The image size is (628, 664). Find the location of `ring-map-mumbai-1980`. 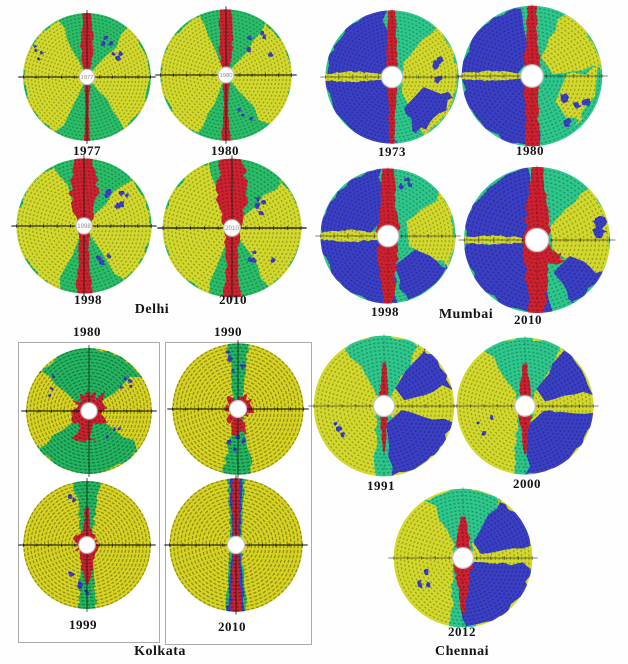

ring-map-mumbai-1980 is located at coordinates (532, 76).